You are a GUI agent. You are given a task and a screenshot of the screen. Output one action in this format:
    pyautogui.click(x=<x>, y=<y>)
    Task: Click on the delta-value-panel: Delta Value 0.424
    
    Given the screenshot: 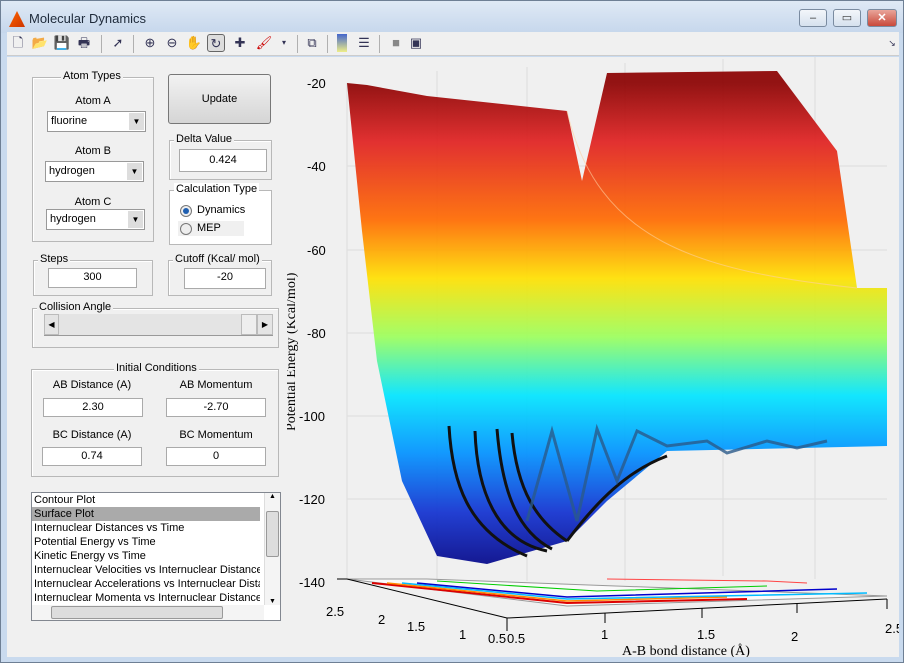 What is the action you would take?
    pyautogui.click(x=220, y=156)
    